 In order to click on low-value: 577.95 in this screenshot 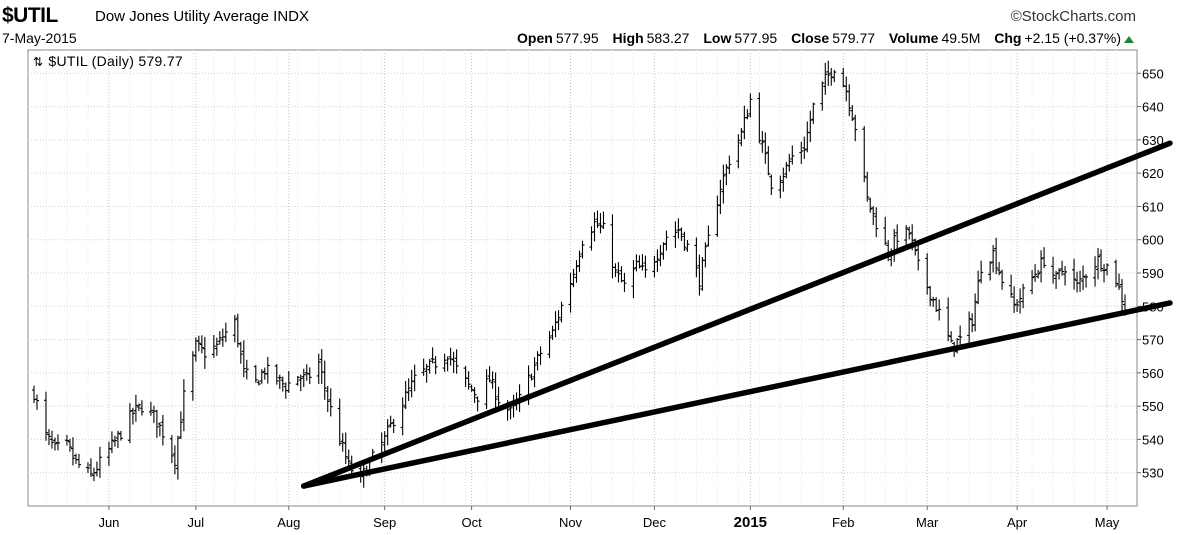, I will do `click(756, 38)`.